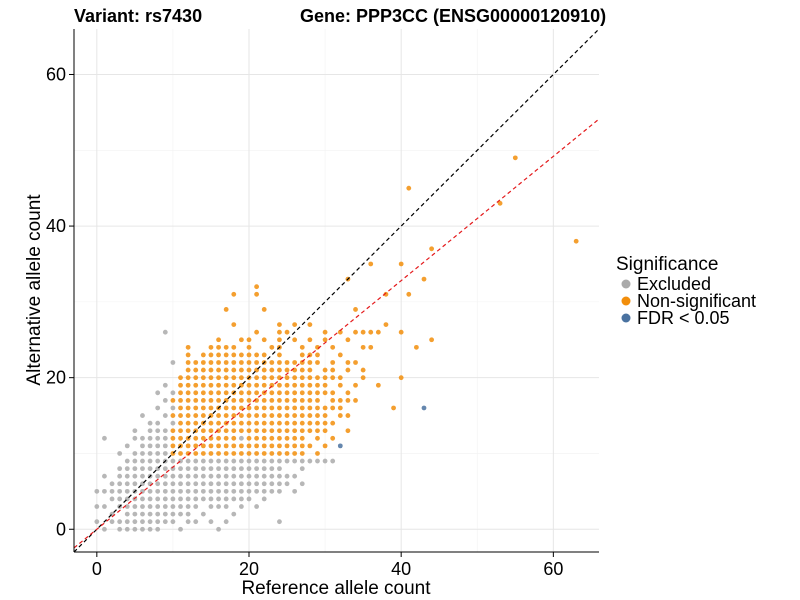 Image resolution: width=800 pixels, height=600 pixels. What do you see at coordinates (453, 16) in the screenshot?
I see `title-gene: Gene: PPP3CC (ENSG00000120910)` at bounding box center [453, 16].